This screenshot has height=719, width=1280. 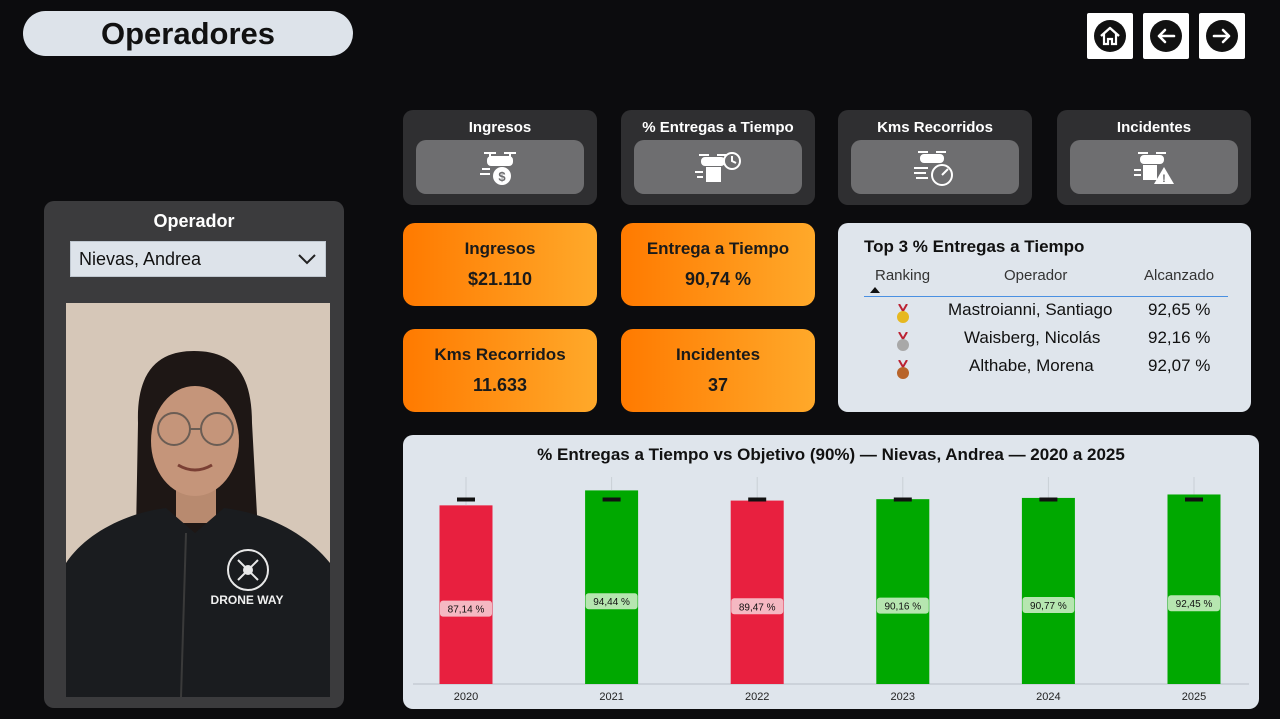 I want to click on drone-clock-icon, so click(x=718, y=167).